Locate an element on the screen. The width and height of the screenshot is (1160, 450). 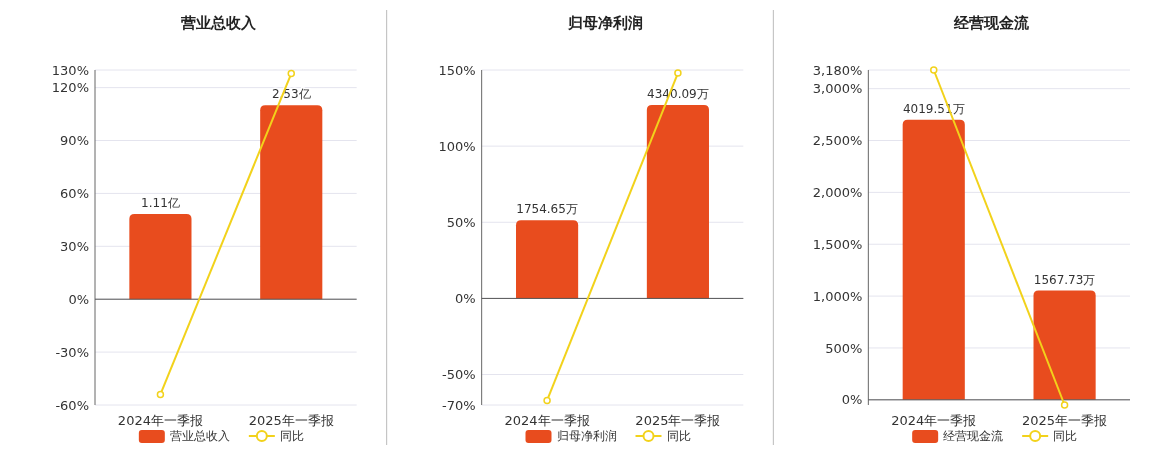
y-tick-label: 90% is located at coordinates (74, 141).